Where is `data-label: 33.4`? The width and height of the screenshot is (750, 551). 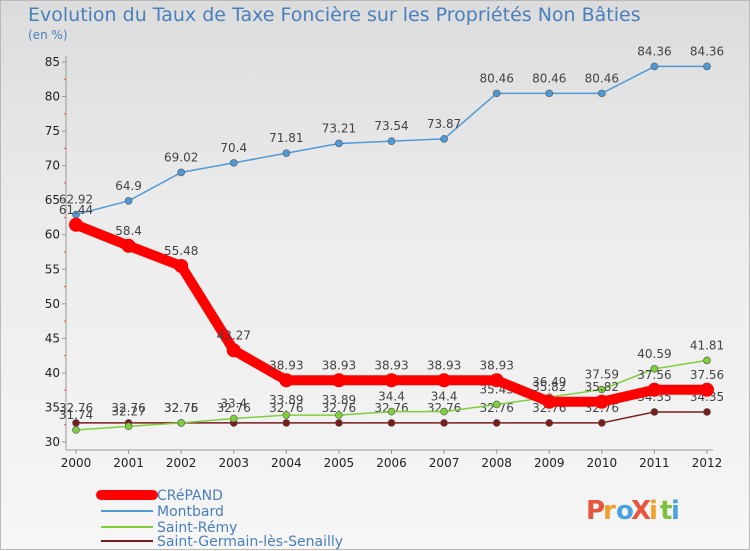
data-label: 33.4 is located at coordinates (233, 404).